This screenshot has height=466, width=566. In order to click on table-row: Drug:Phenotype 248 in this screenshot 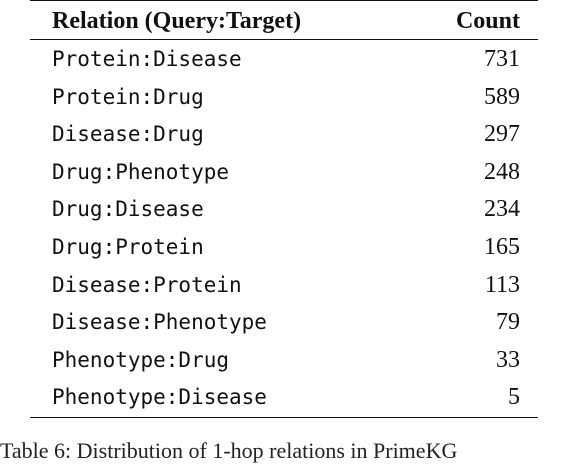, I will do `click(284, 173)`.